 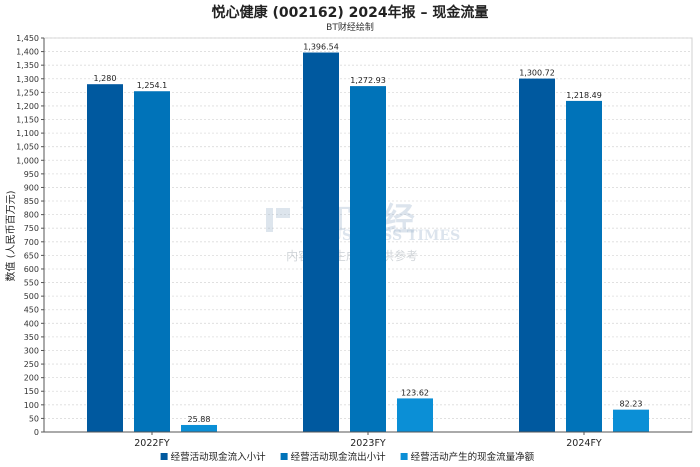 I want to click on legend-label: 经营活动现金流入小计, so click(x=219, y=457).